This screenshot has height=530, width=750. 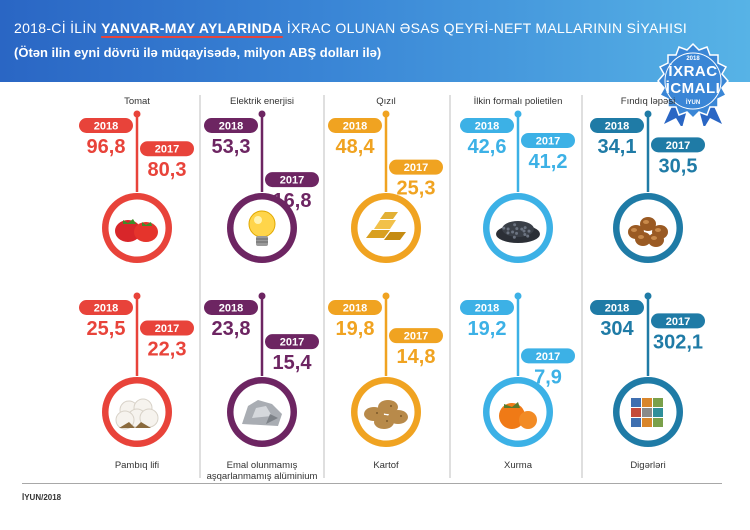 What do you see at coordinates (617, 329) in the screenshot?
I see `value-2018: 304` at bounding box center [617, 329].